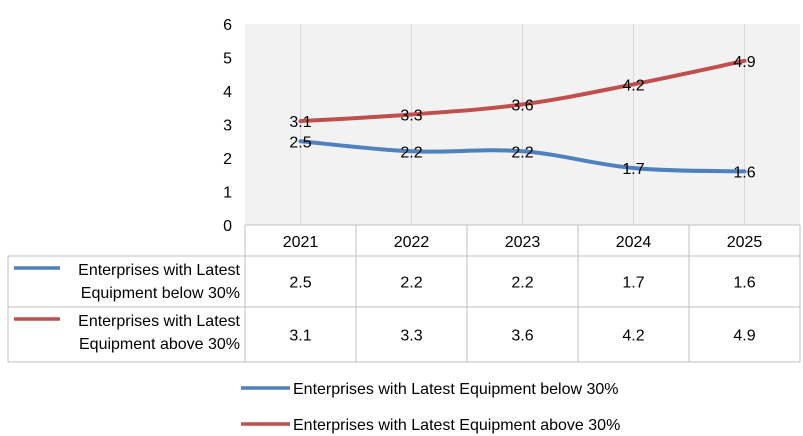  I want to click on table-cell-s1-2022: 2.2, so click(411, 283).